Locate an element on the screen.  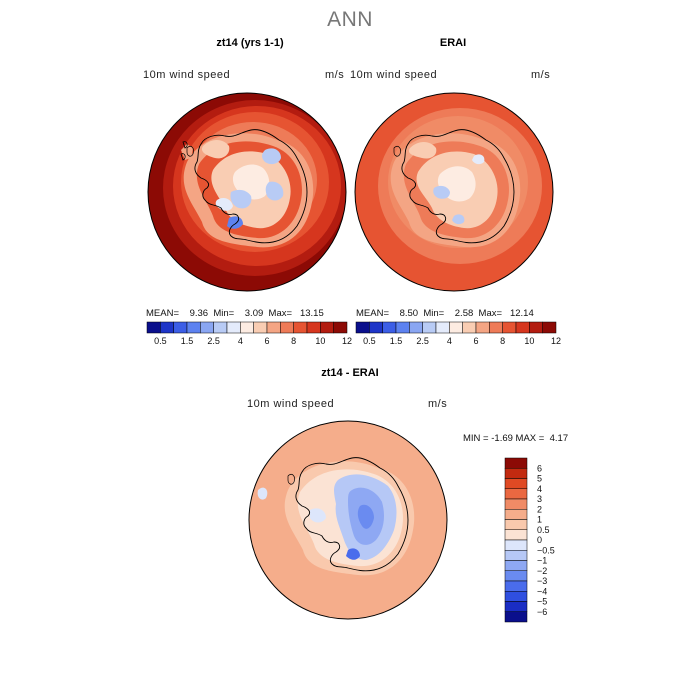
panel-1-stats: MEAN= 9.36 Min= 3.09 Max= 13.15 is located at coordinates (235, 313).